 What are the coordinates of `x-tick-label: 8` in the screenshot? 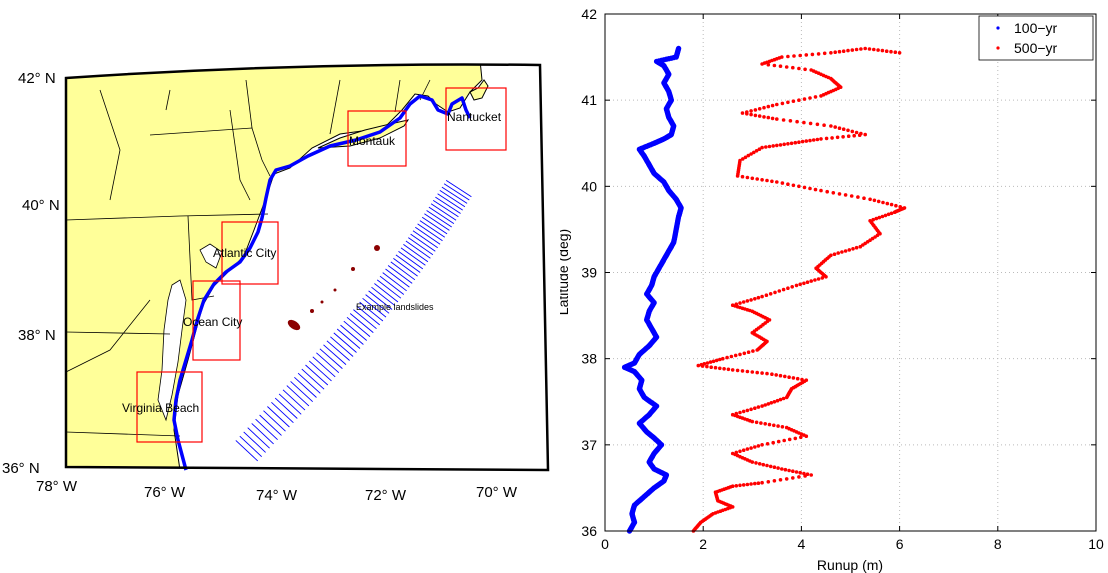 It's located at (998, 544).